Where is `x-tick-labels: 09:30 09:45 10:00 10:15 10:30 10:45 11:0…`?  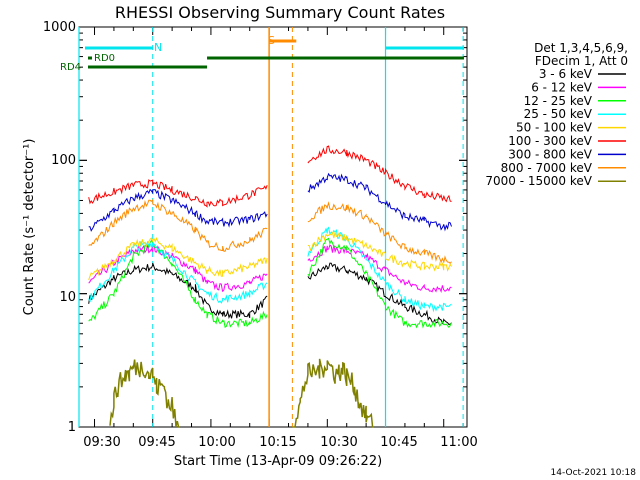 x-tick-labels: 09:30 09:45 10:00 10:15 10:30 10:45 11:0… is located at coordinates (280, 442).